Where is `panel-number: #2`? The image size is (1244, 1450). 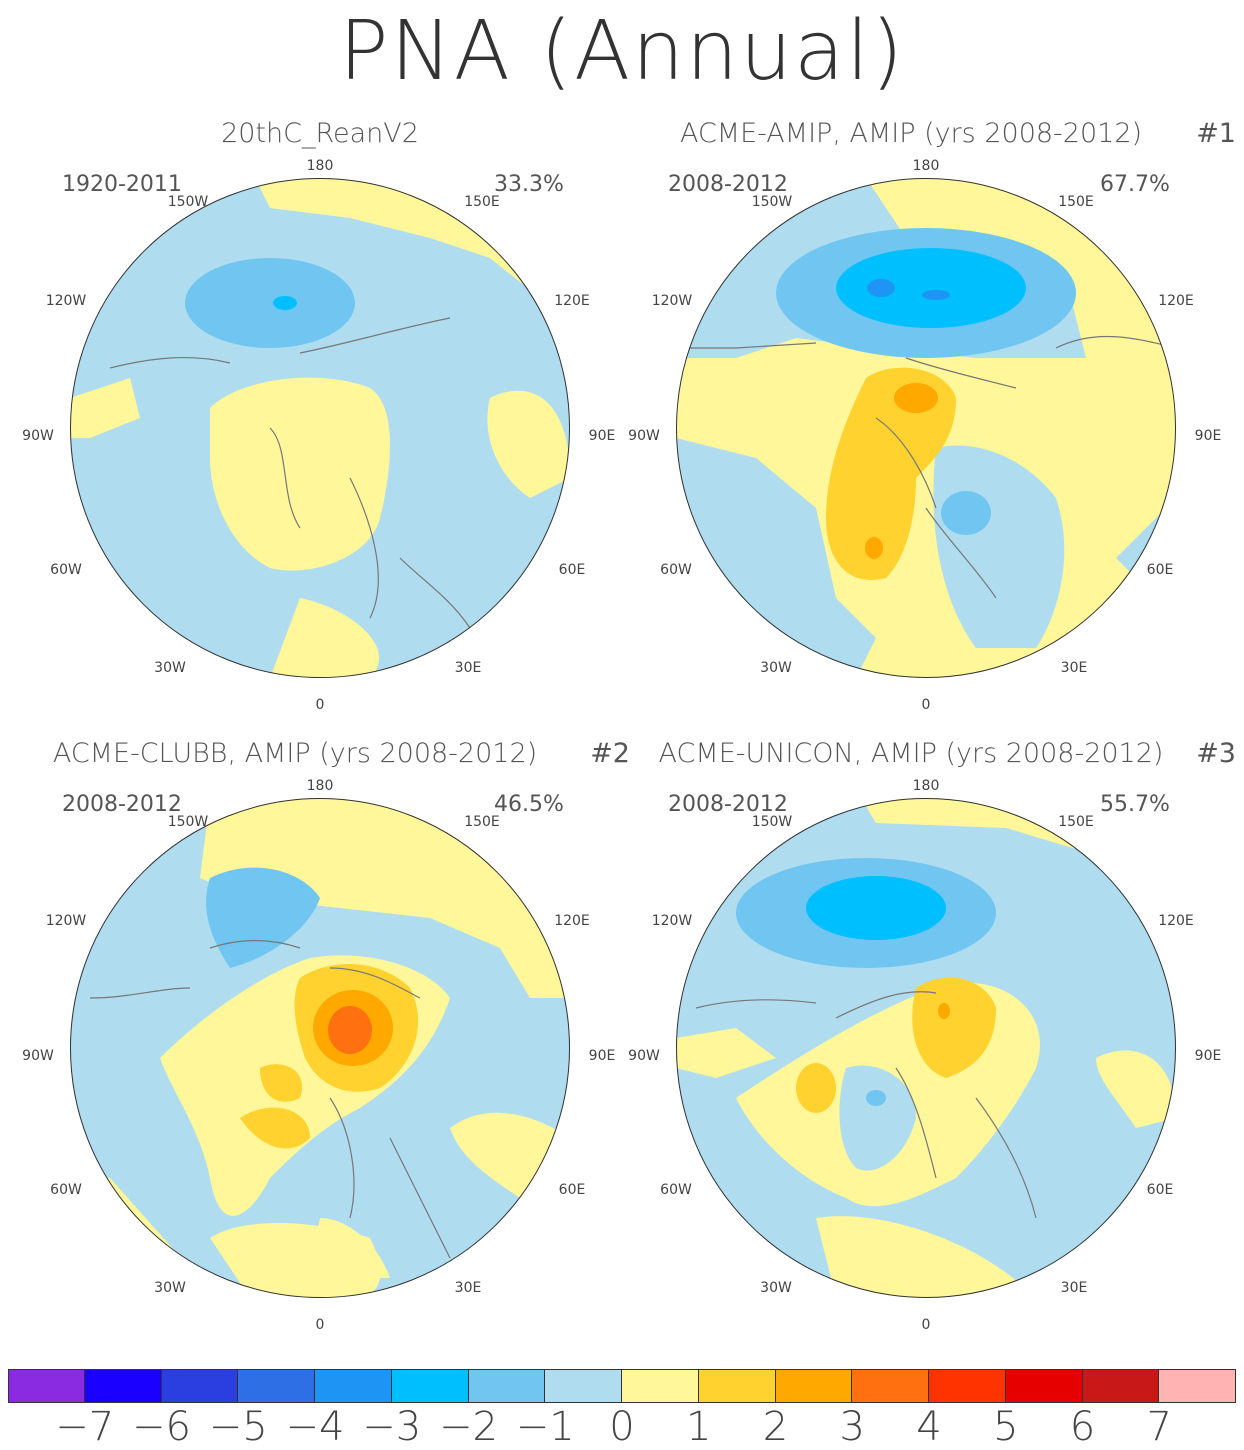 panel-number: #2 is located at coordinates (610, 753).